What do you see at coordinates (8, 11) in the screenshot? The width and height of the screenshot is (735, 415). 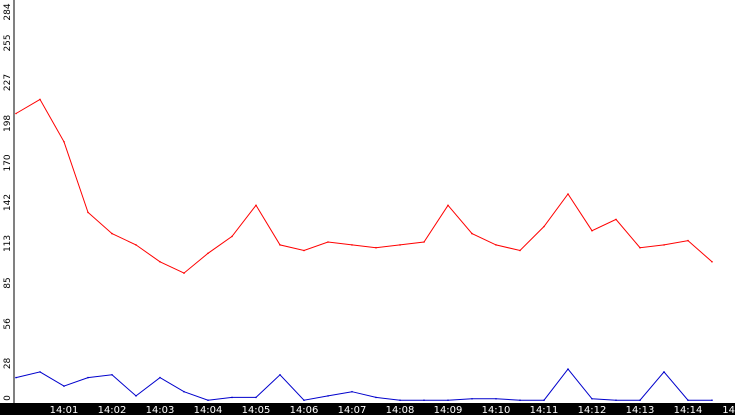 I see `y-tick-label: 284` at bounding box center [8, 11].